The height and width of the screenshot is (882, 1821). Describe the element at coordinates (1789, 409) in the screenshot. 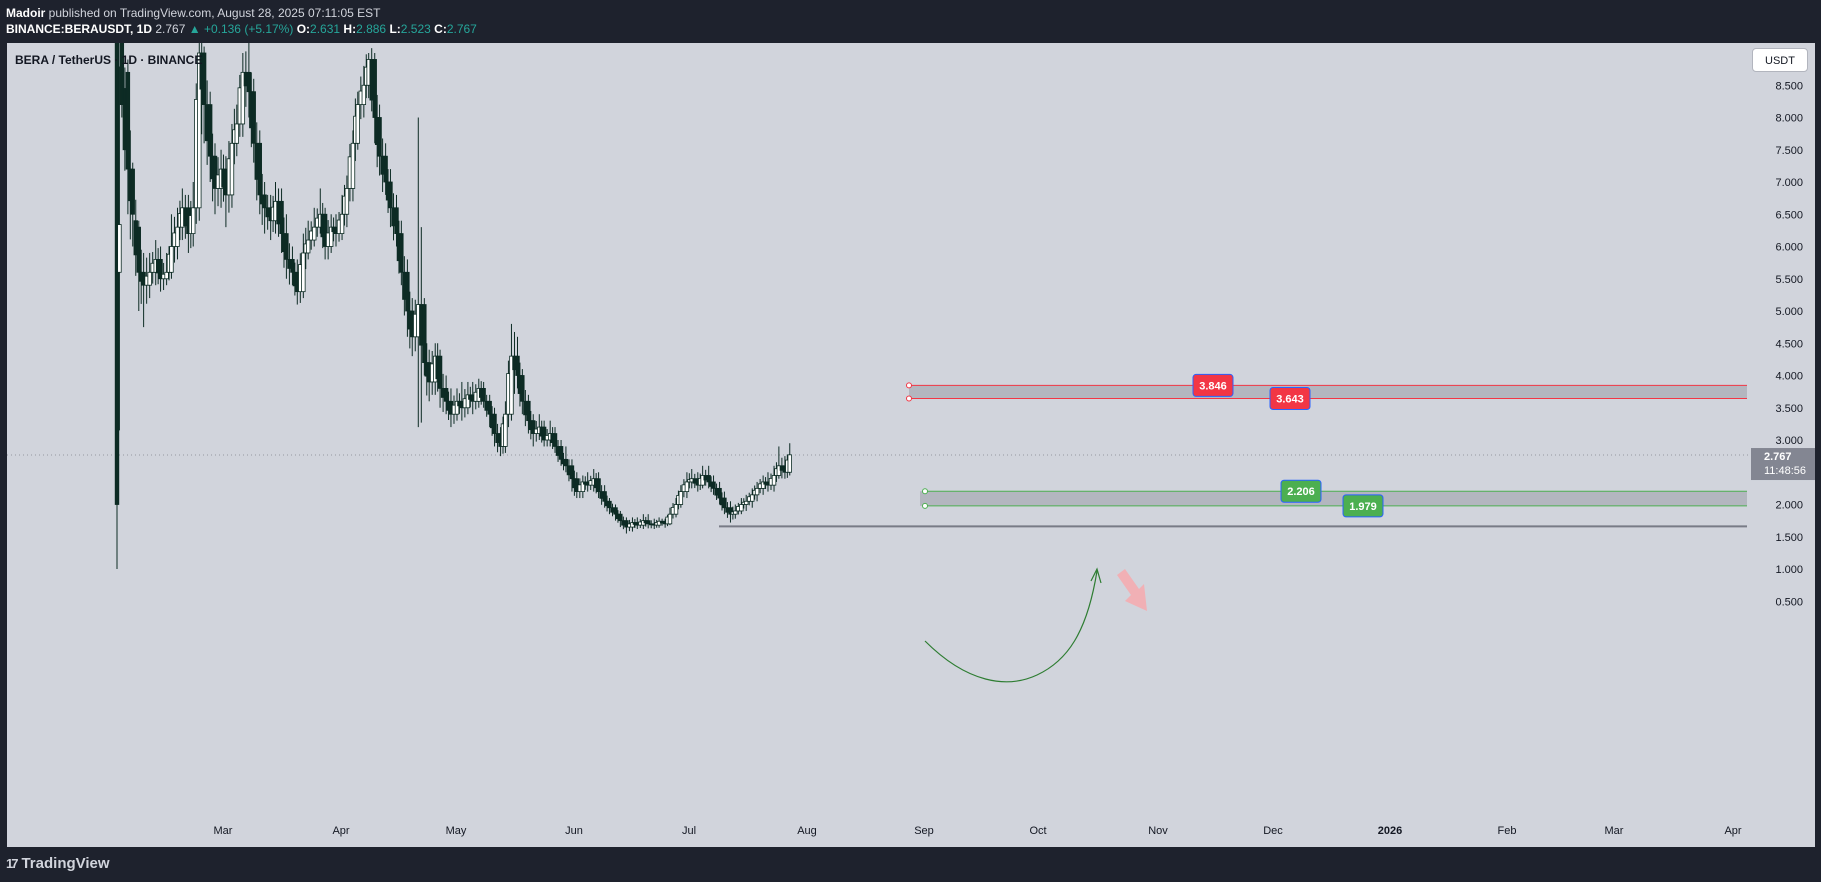

I see `y-axis-tick-label: 3.500` at that location.